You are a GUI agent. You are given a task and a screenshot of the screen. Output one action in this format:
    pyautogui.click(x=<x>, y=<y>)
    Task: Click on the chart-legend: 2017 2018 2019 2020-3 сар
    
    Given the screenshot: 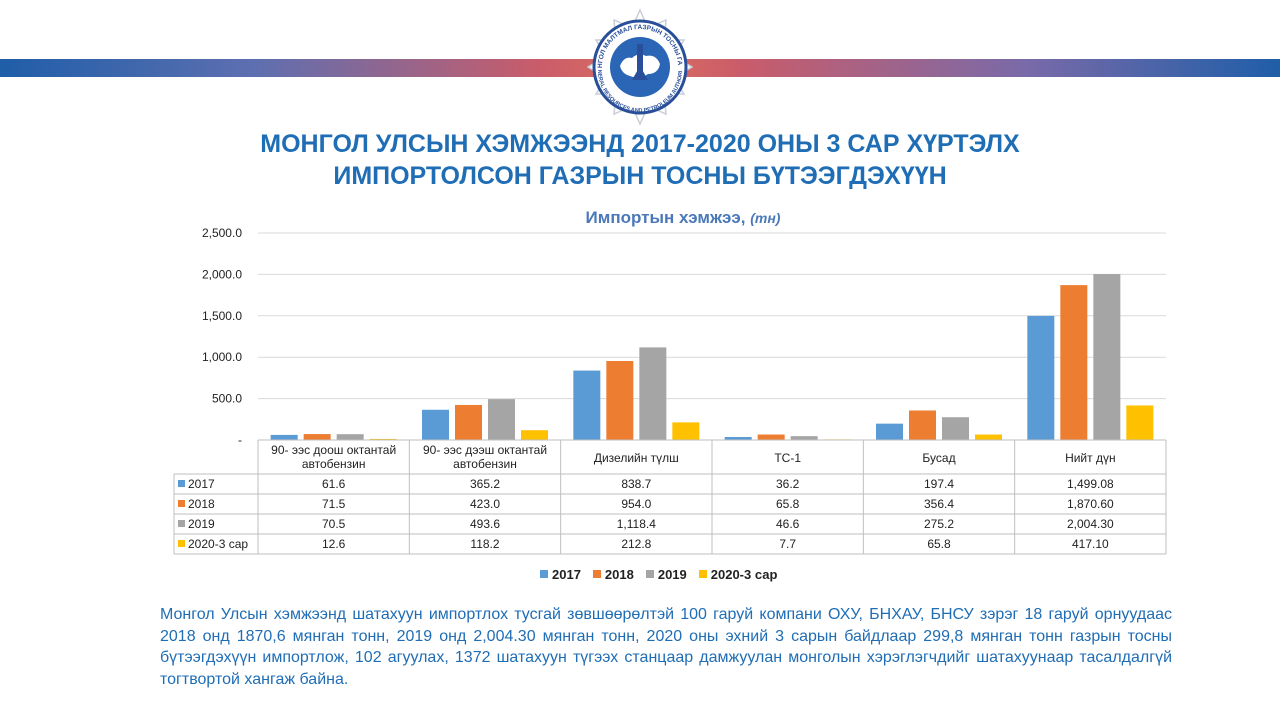 What is the action you would take?
    pyautogui.click(x=658, y=574)
    